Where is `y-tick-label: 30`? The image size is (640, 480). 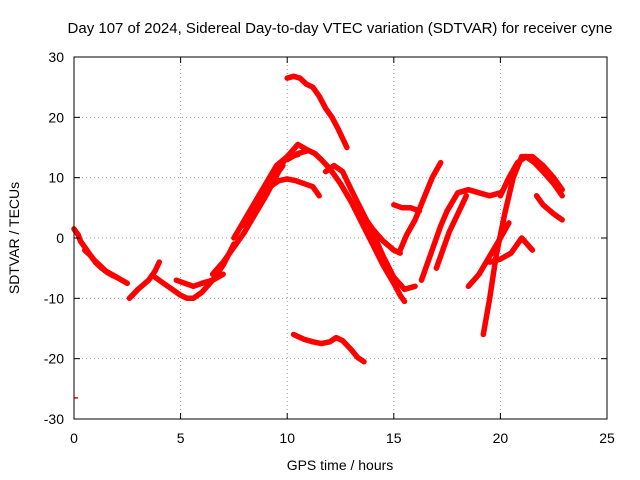
y-tick-label: 30 is located at coordinates (56, 57).